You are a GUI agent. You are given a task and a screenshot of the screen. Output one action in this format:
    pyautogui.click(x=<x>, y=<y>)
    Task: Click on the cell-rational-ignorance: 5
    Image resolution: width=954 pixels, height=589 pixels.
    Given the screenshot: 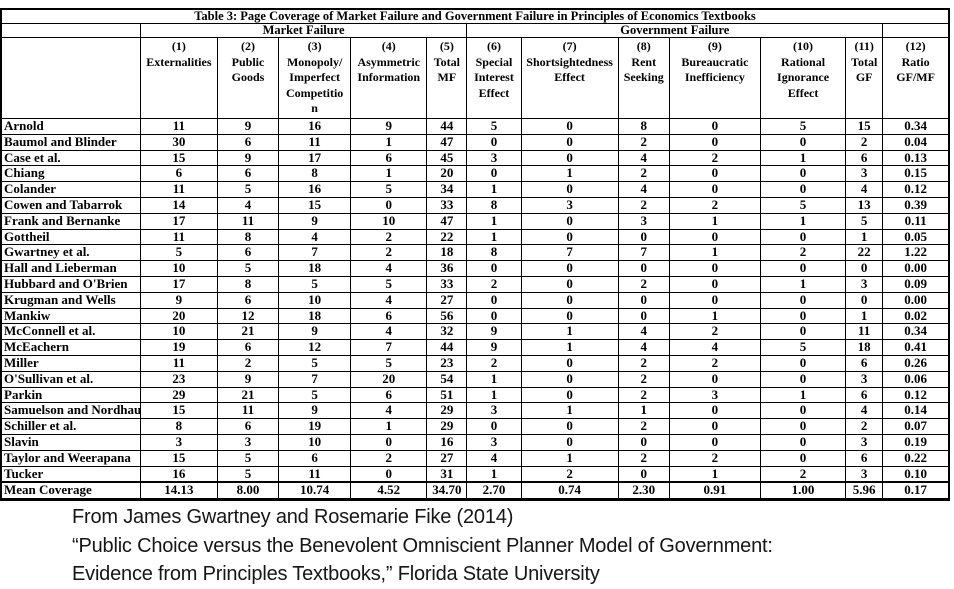 What is the action you would take?
    pyautogui.click(x=803, y=205)
    